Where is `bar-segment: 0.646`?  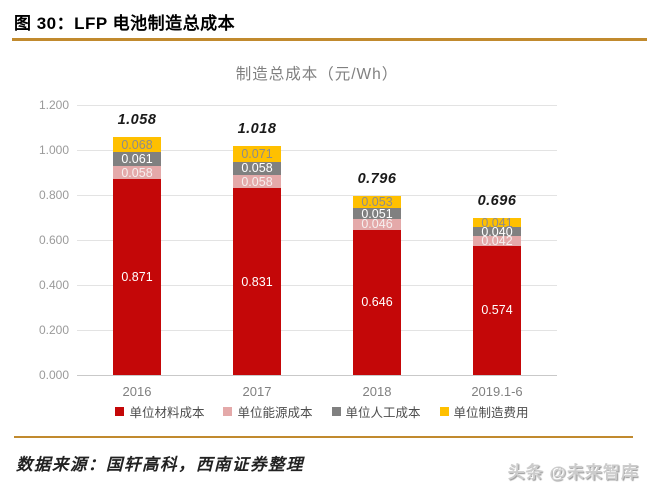
bar-segment: 0.646 is located at coordinates (377, 302).